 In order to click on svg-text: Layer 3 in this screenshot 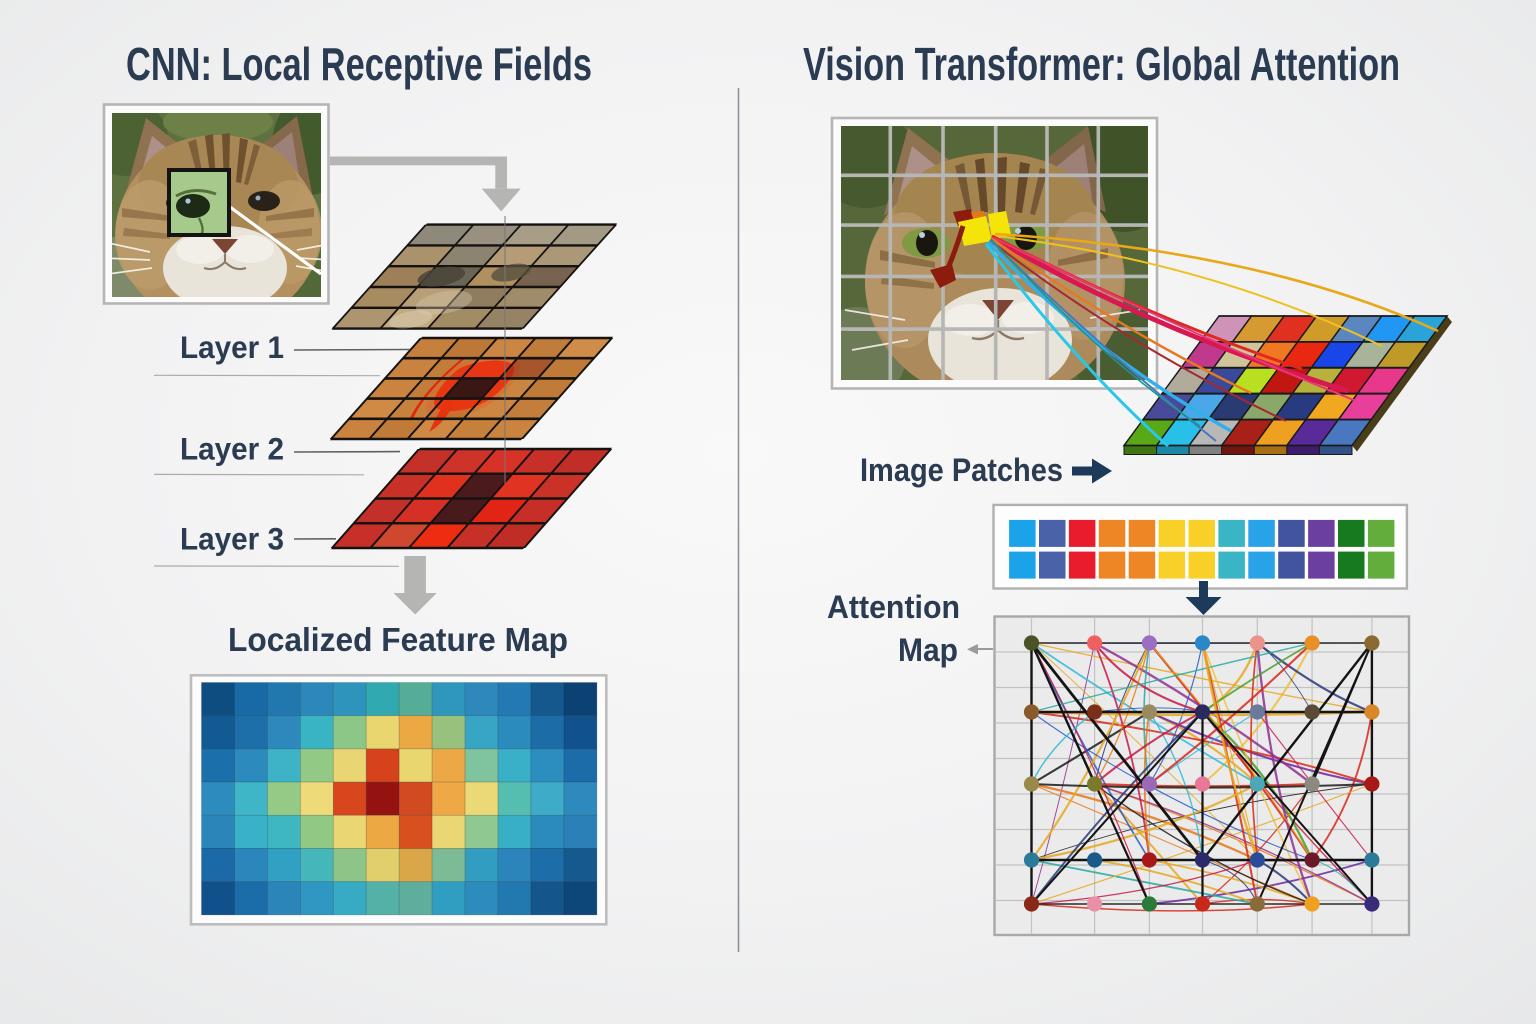, I will do `click(232, 539)`.